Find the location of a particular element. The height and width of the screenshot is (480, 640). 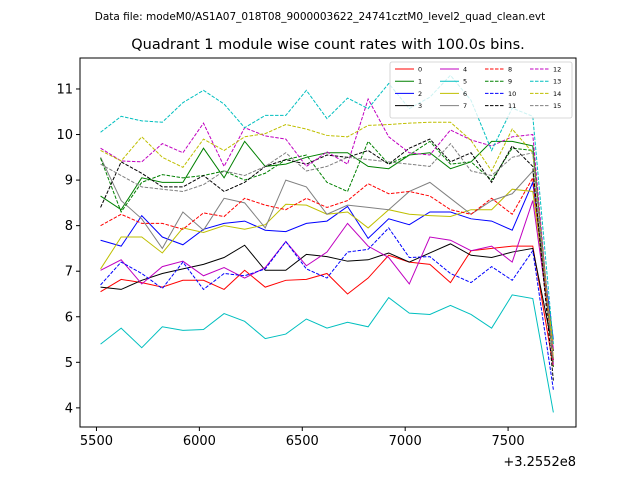

legend-label-4: 4 is located at coordinates (465, 70).